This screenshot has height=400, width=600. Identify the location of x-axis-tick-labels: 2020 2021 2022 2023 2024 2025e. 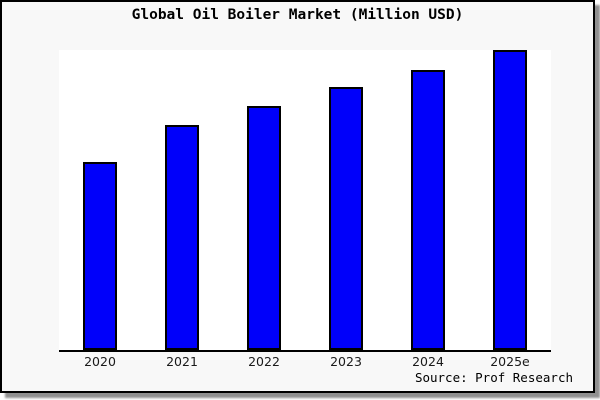
(305, 361).